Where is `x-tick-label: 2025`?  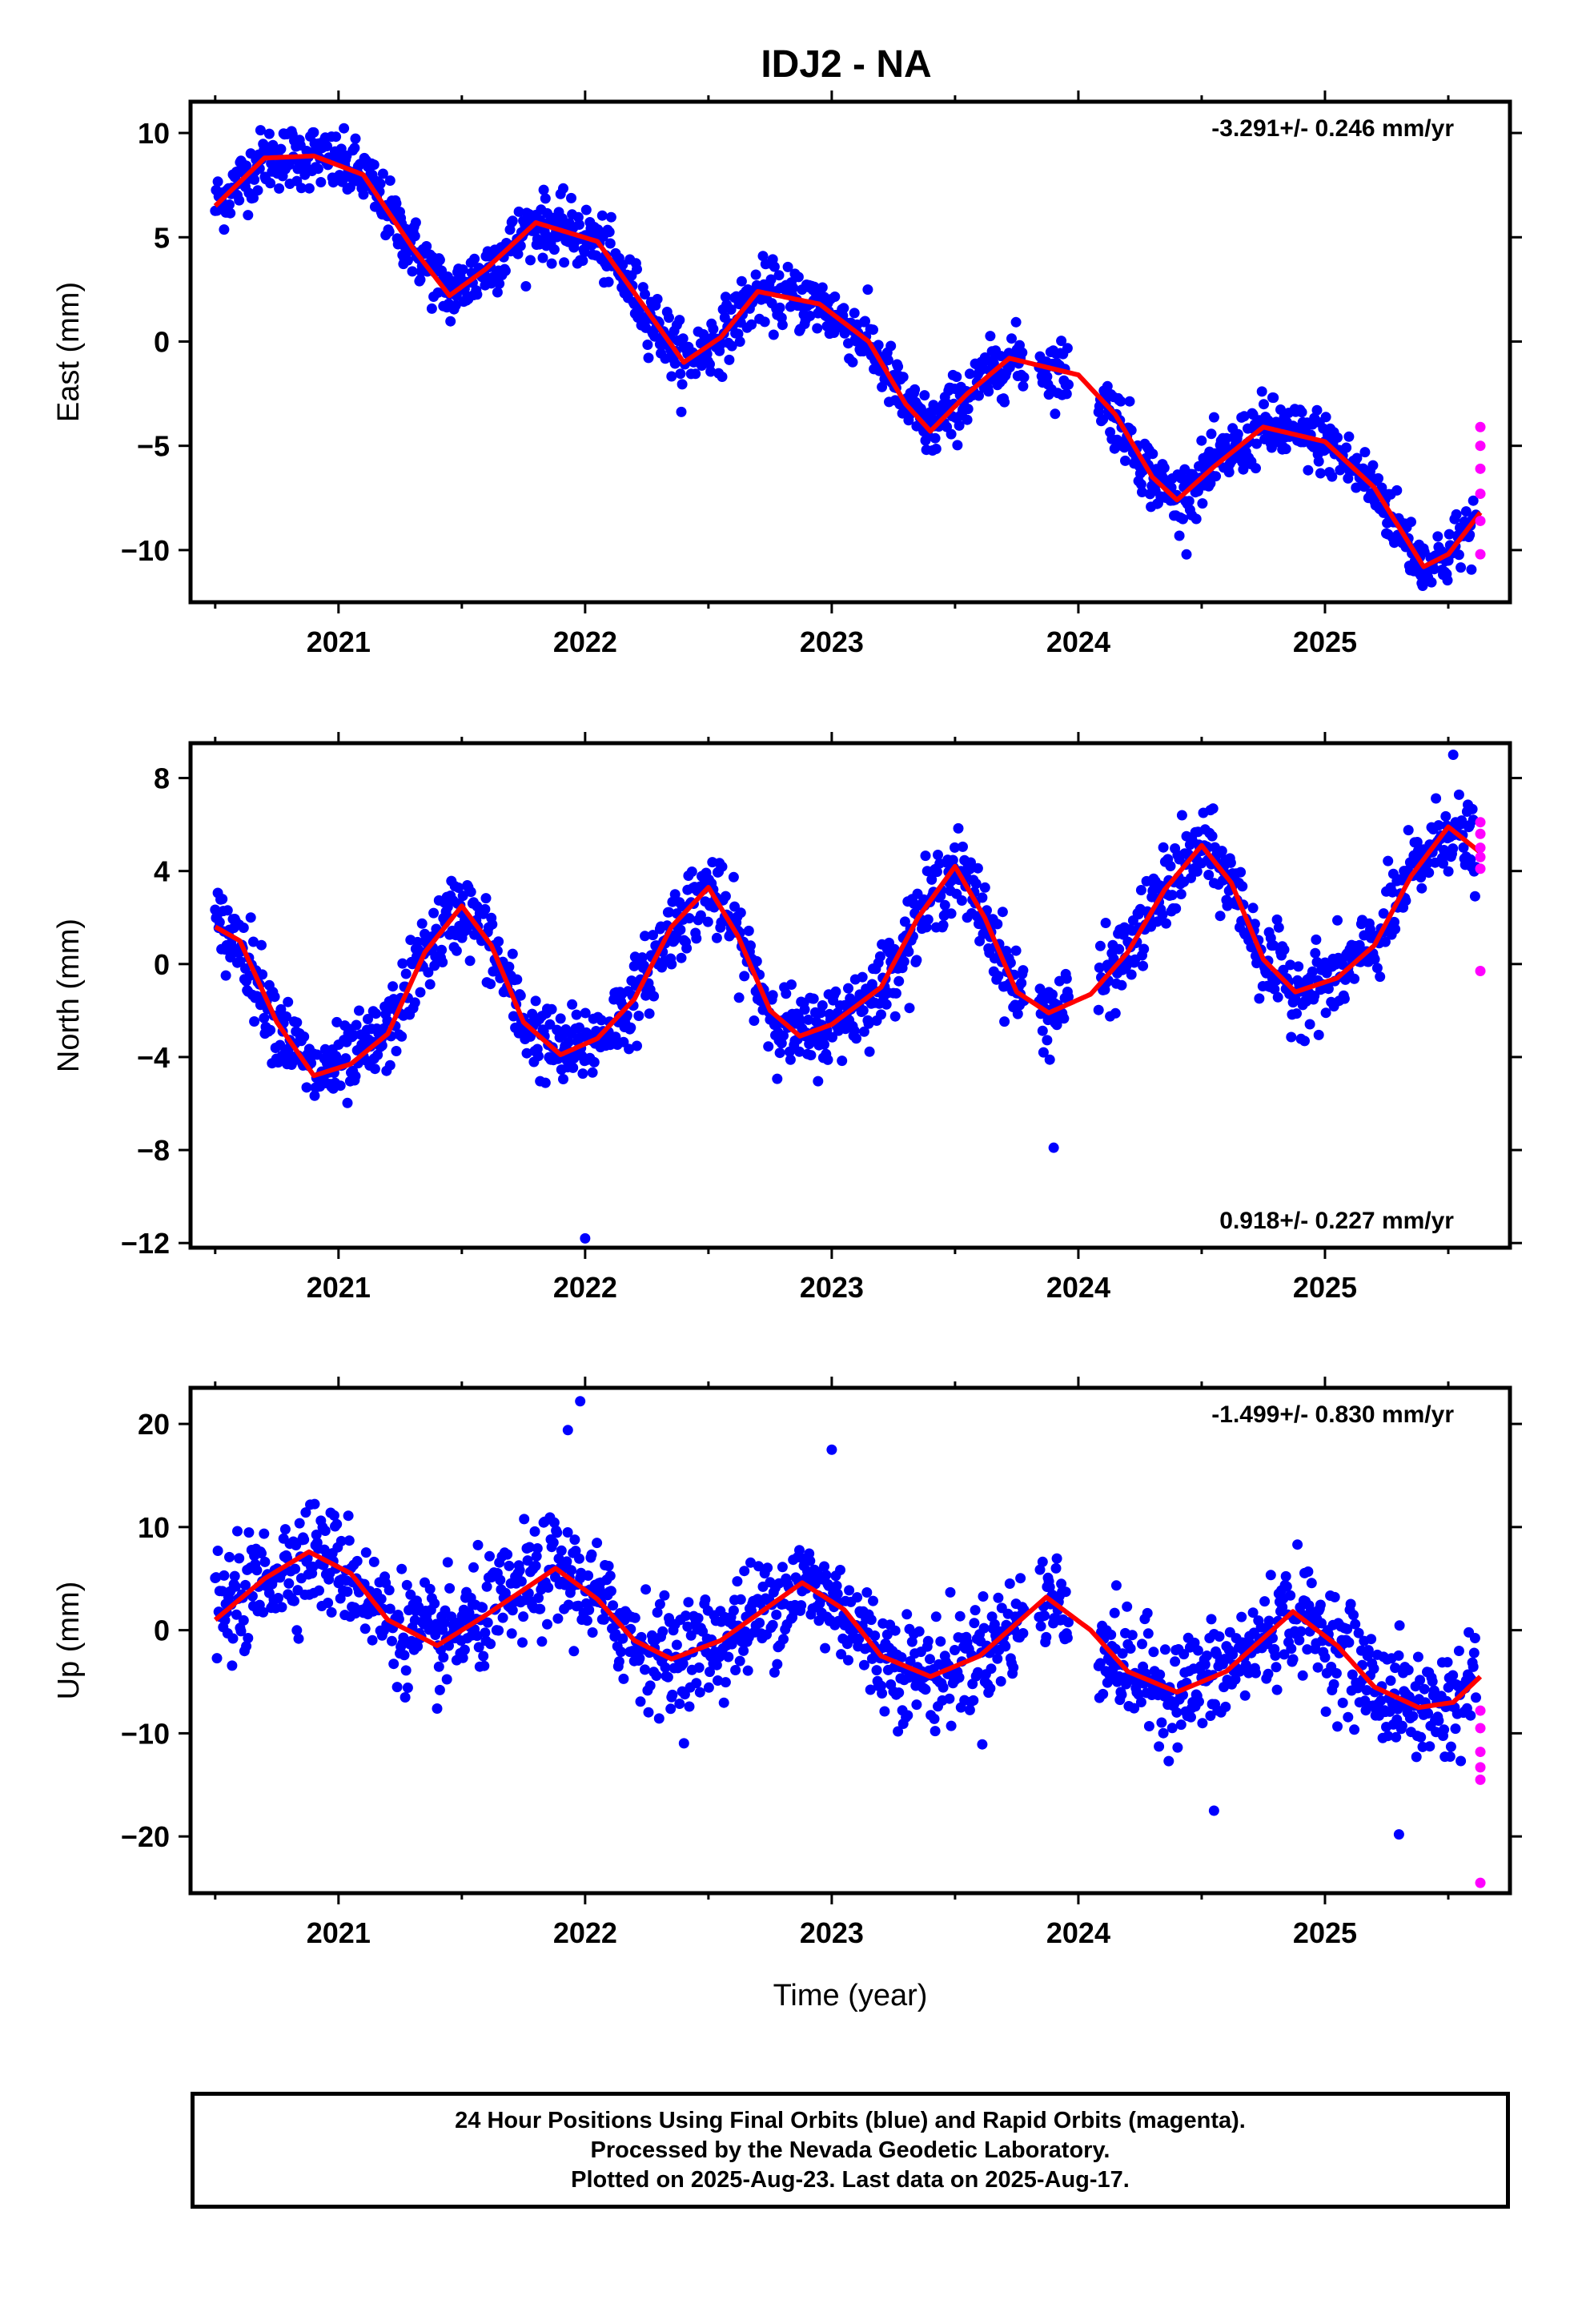 x-tick-label: 2025 is located at coordinates (1325, 1932).